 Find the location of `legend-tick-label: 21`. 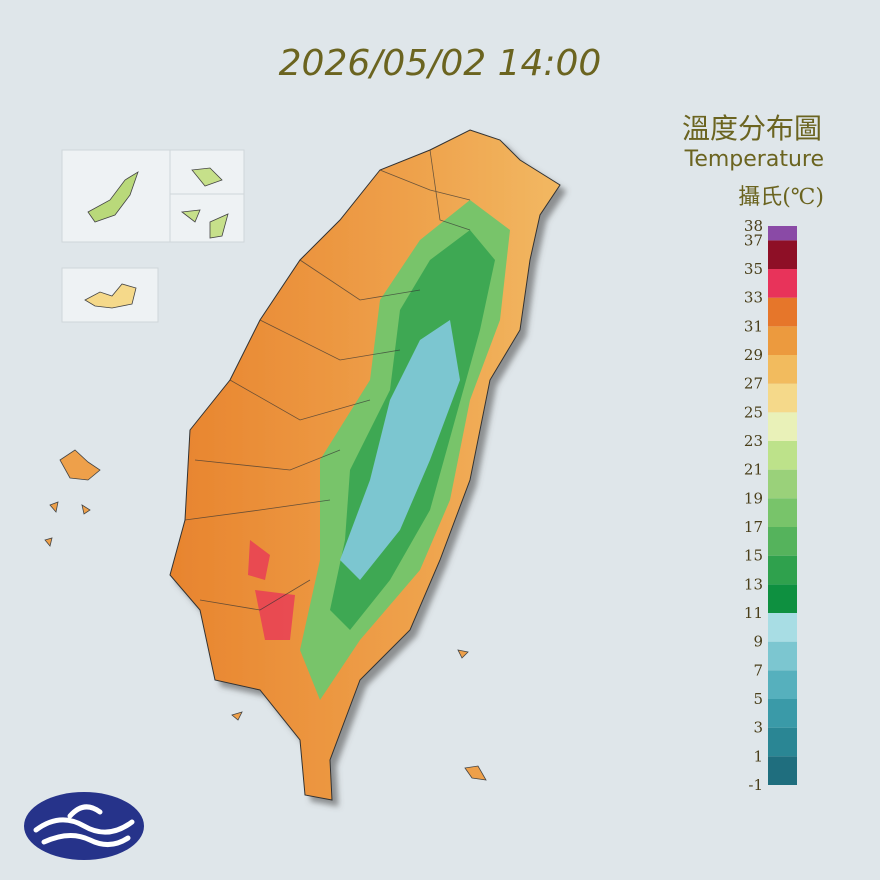

legend-tick-label: 21 is located at coordinates (753, 470).